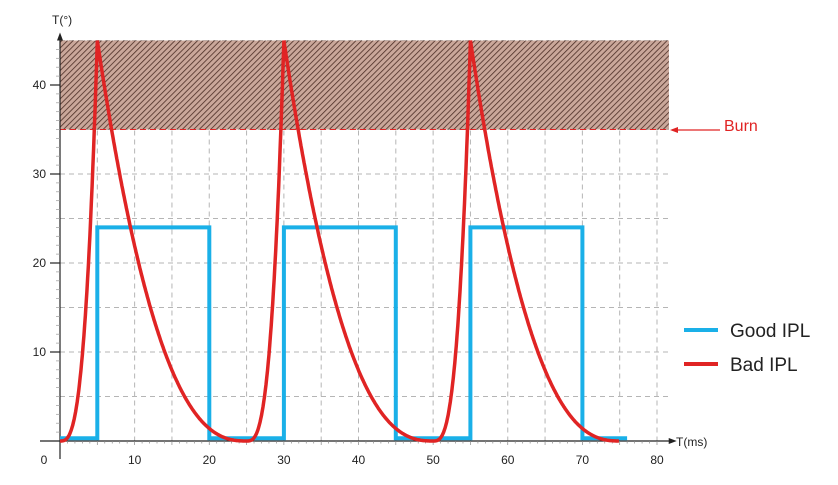  What do you see at coordinates (40, 174) in the screenshot?
I see `y-tick-label: 30` at bounding box center [40, 174].